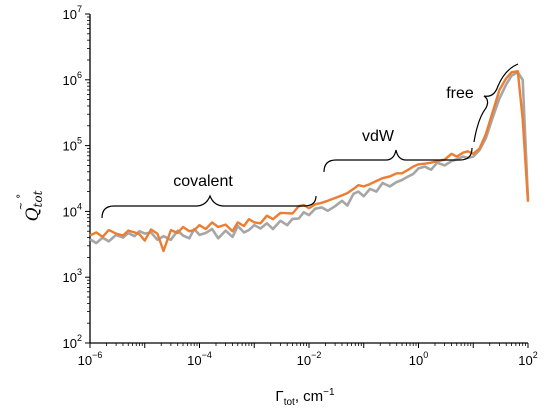 The width and height of the screenshot is (550, 412). What do you see at coordinates (496, 103) in the screenshot?
I see `brace-free` at bounding box center [496, 103].